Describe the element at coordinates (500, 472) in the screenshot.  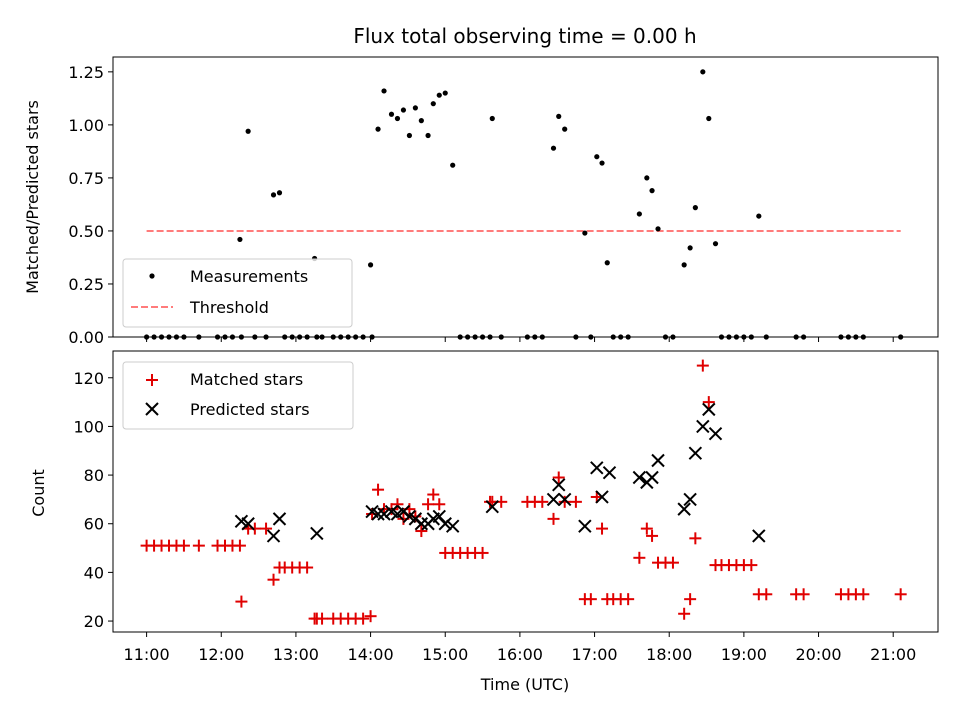
I see `predicted-stars-points` at that location.